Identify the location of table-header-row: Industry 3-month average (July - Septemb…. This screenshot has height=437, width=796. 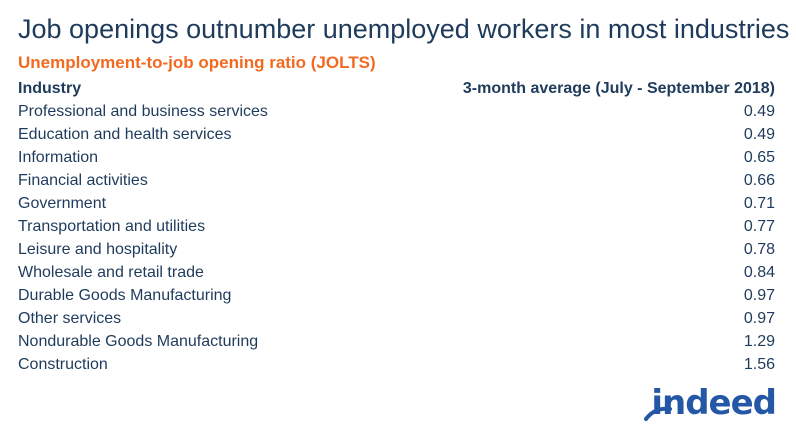
(396, 89).